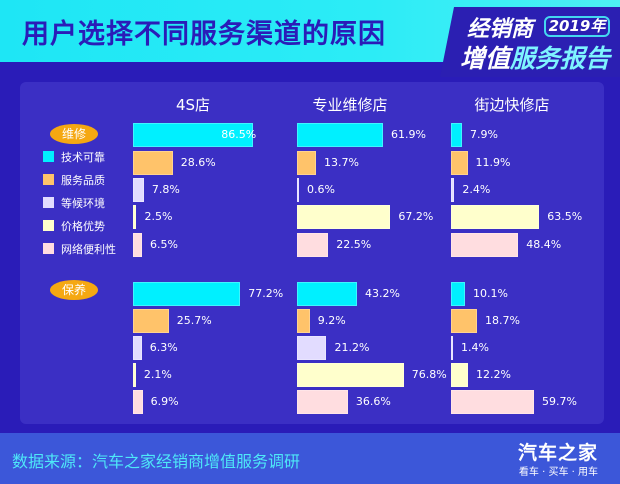  What do you see at coordinates (164, 401) in the screenshot?
I see `bar-value-label: 6.9%` at bounding box center [164, 401].